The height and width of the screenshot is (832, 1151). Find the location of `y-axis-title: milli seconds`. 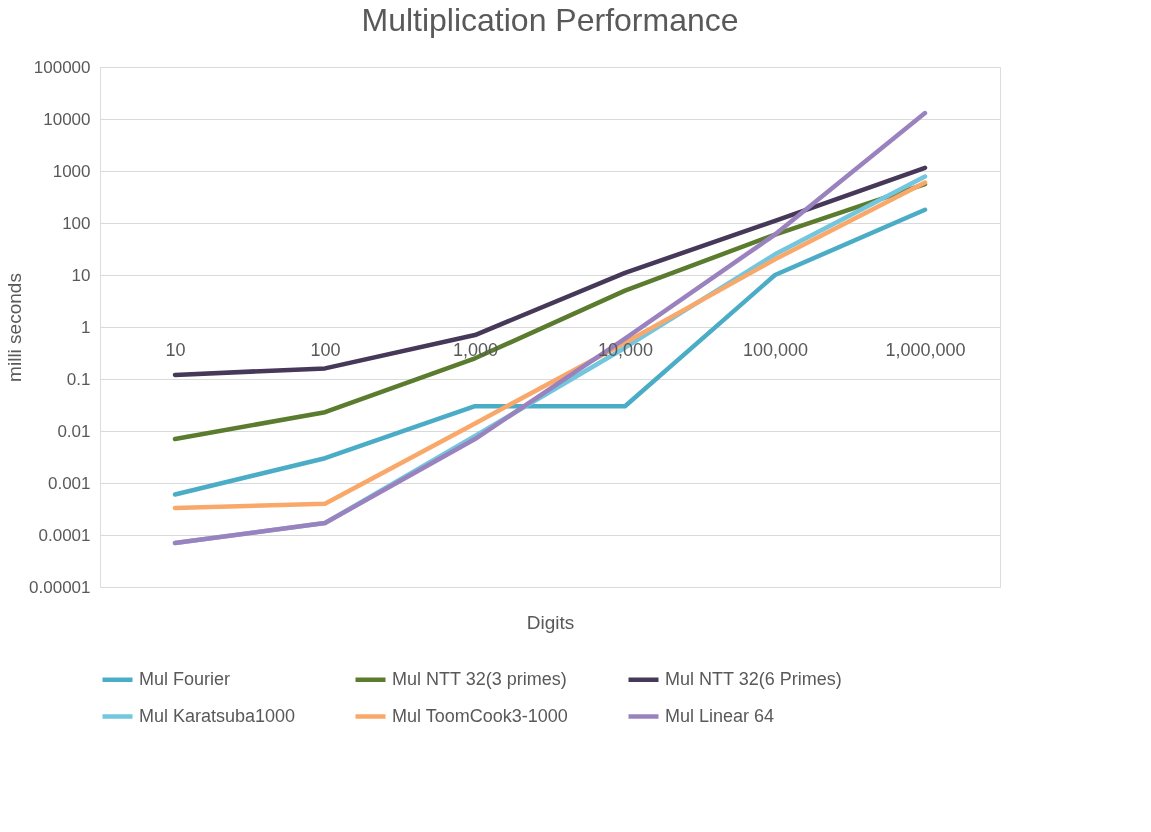

y-axis-title: milli seconds is located at coordinates (15, 327).